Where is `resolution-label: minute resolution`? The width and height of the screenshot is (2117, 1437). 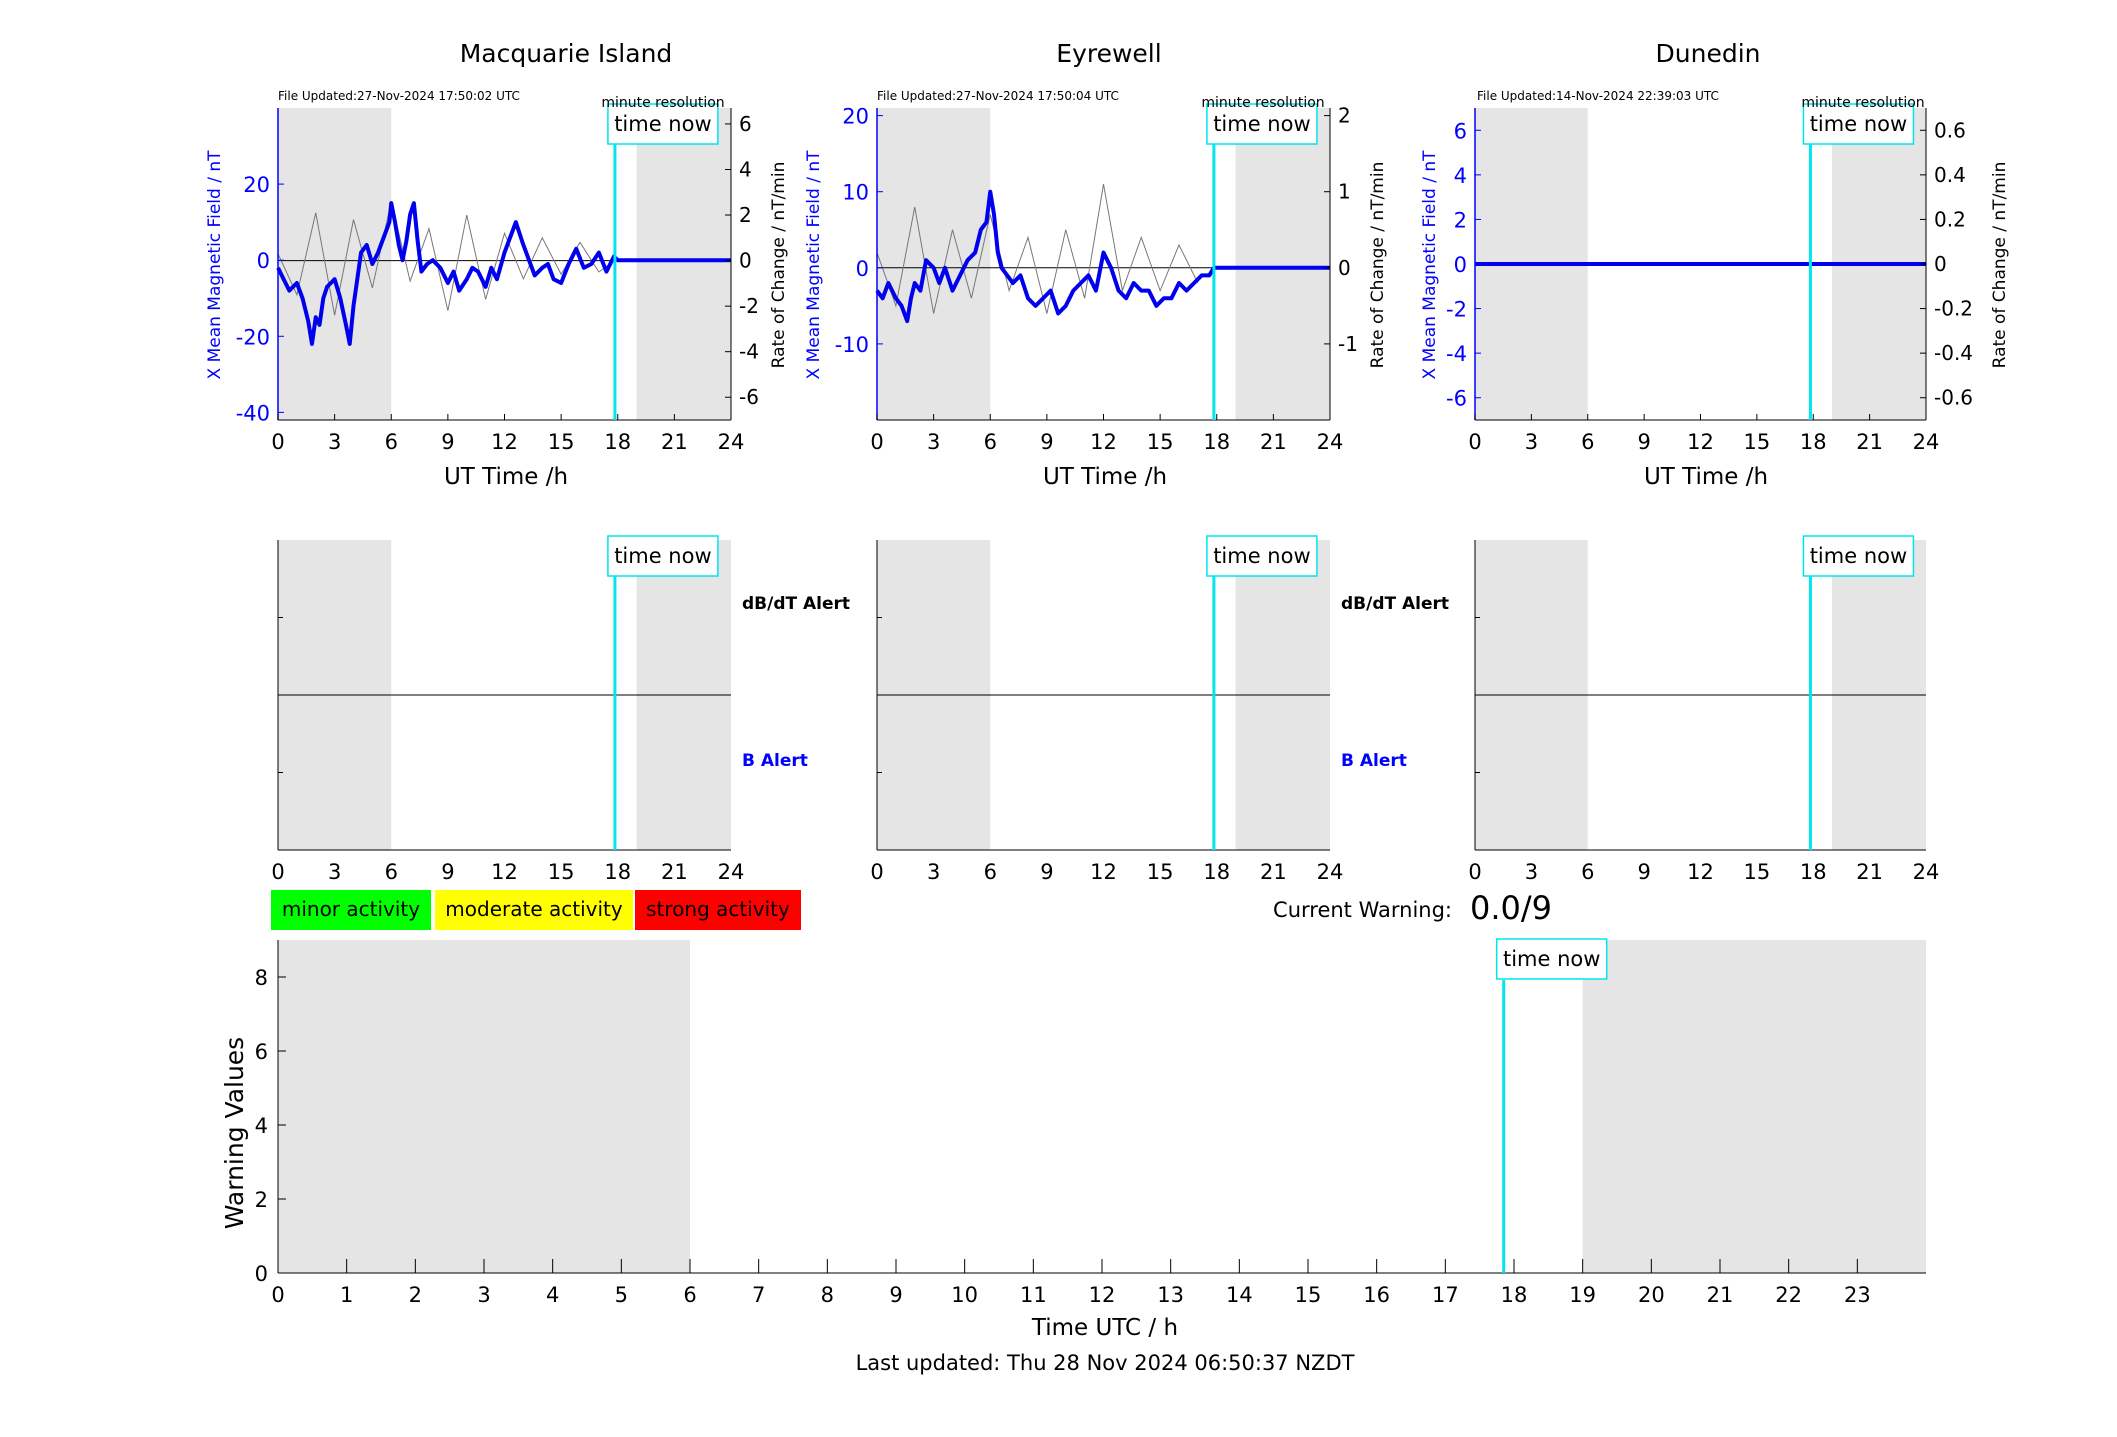
resolution-label: minute resolution is located at coordinates (662, 103).